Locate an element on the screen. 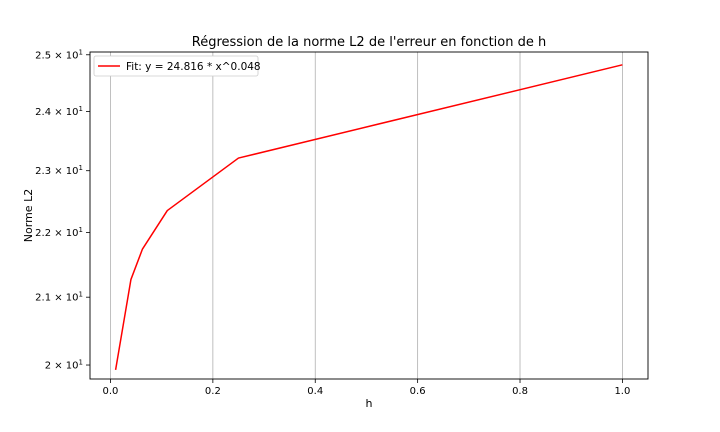  y-tick-label: 2.5 × 10¹ is located at coordinates (59, 54).